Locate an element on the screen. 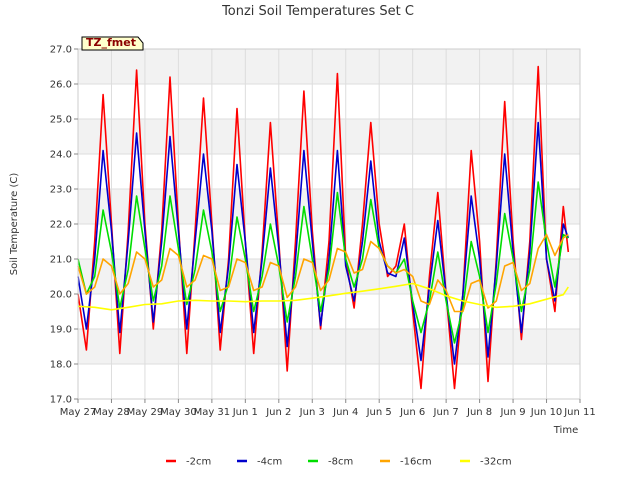  legend-label: -4cm is located at coordinates (269, 462).